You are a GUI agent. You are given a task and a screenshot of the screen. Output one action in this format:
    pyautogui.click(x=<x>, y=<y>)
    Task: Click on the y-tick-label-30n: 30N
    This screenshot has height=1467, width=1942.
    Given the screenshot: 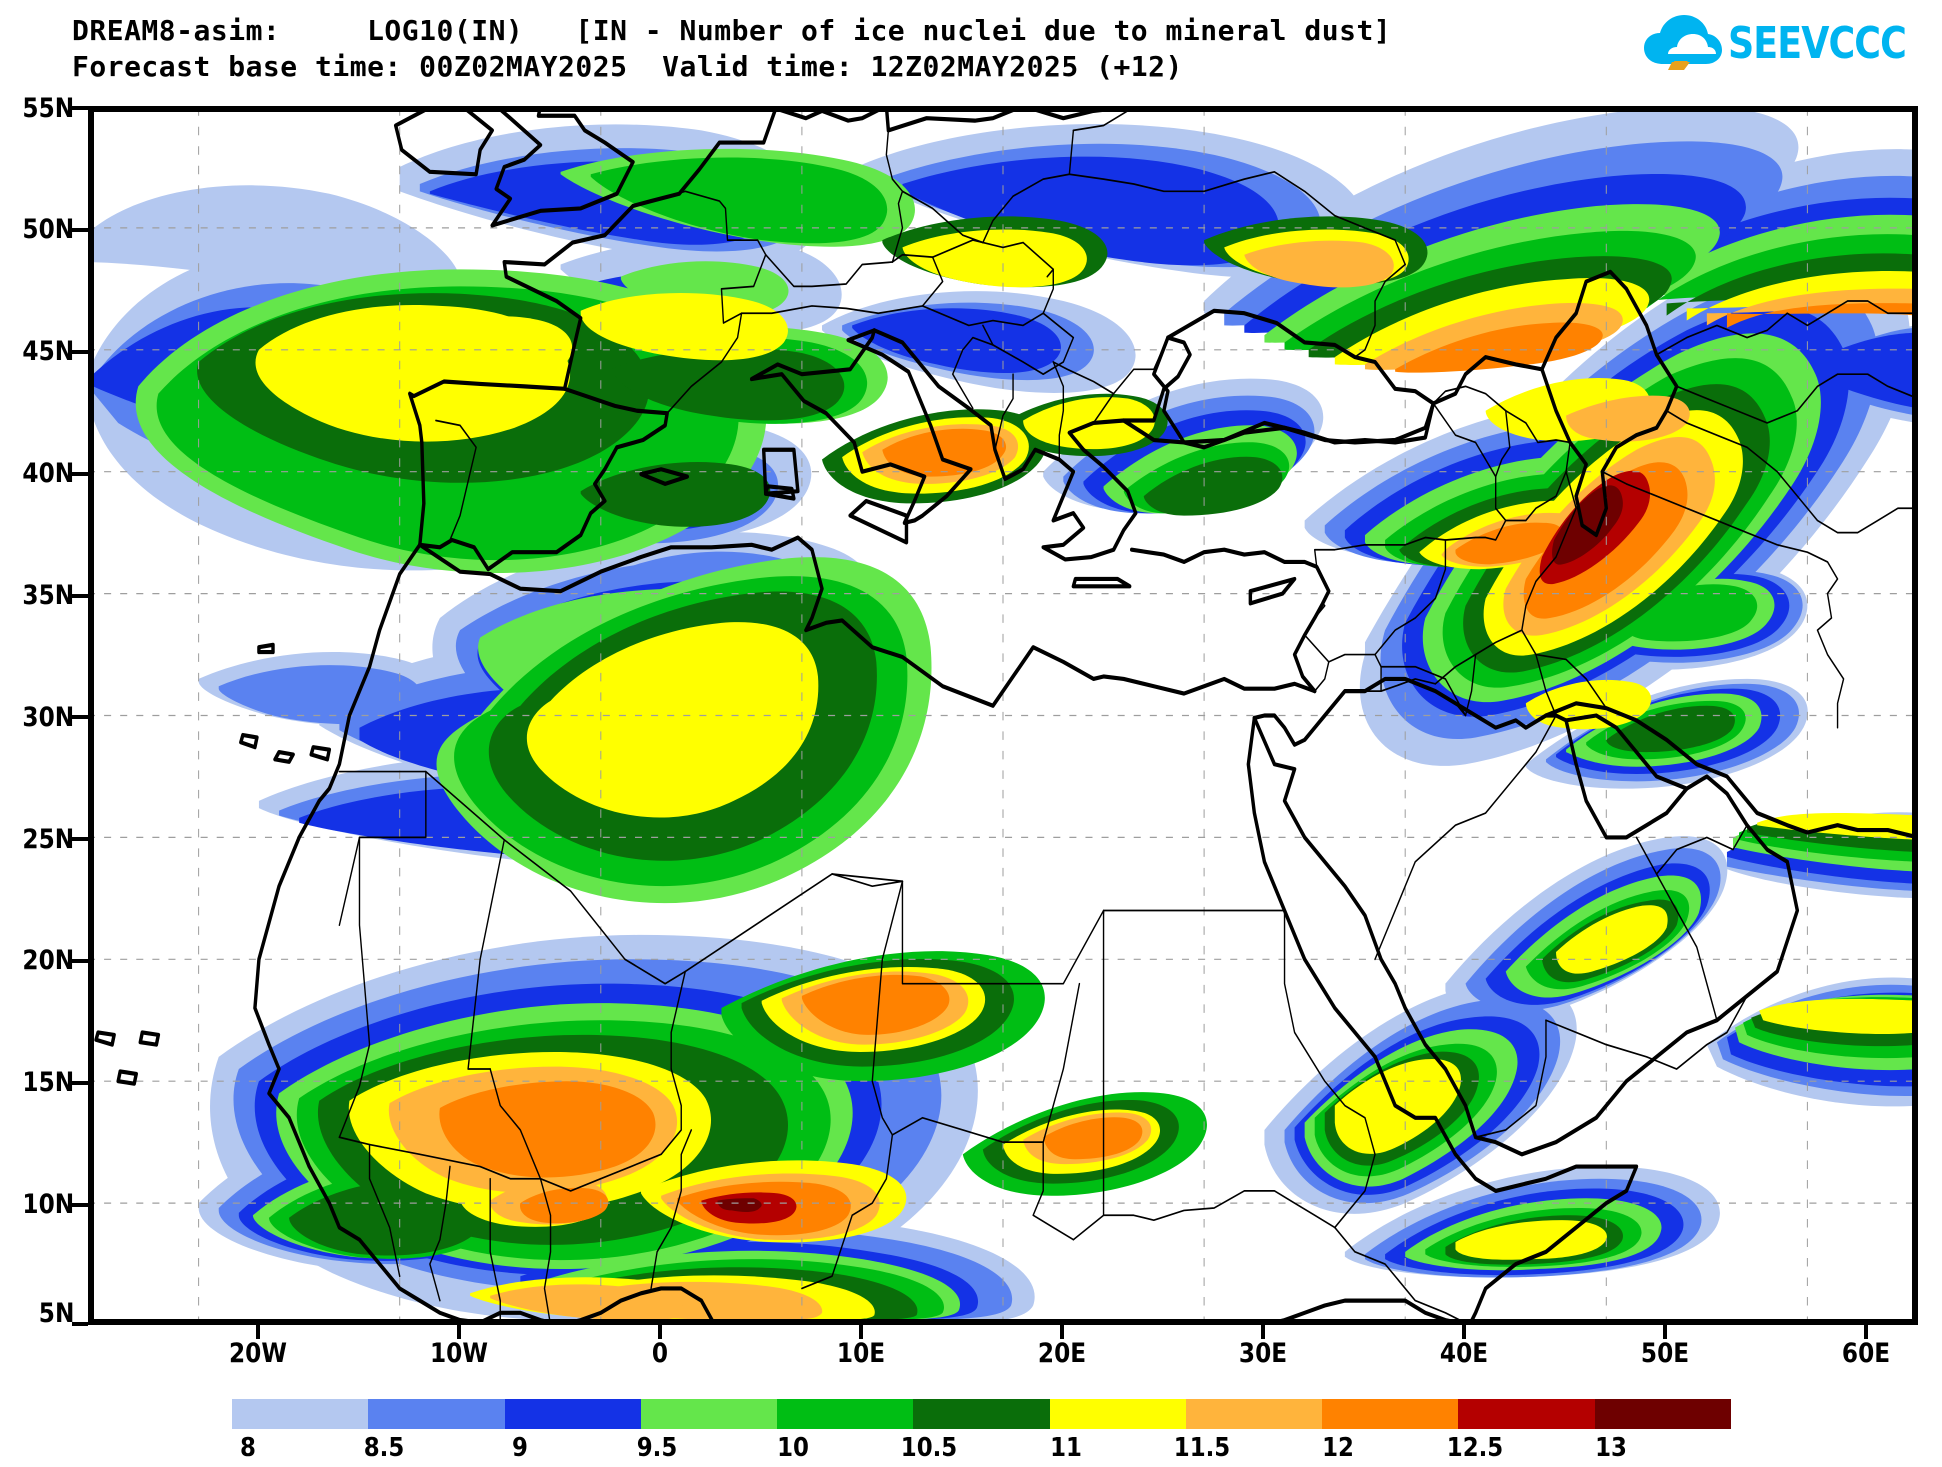 What is the action you would take?
    pyautogui.click(x=48, y=717)
    